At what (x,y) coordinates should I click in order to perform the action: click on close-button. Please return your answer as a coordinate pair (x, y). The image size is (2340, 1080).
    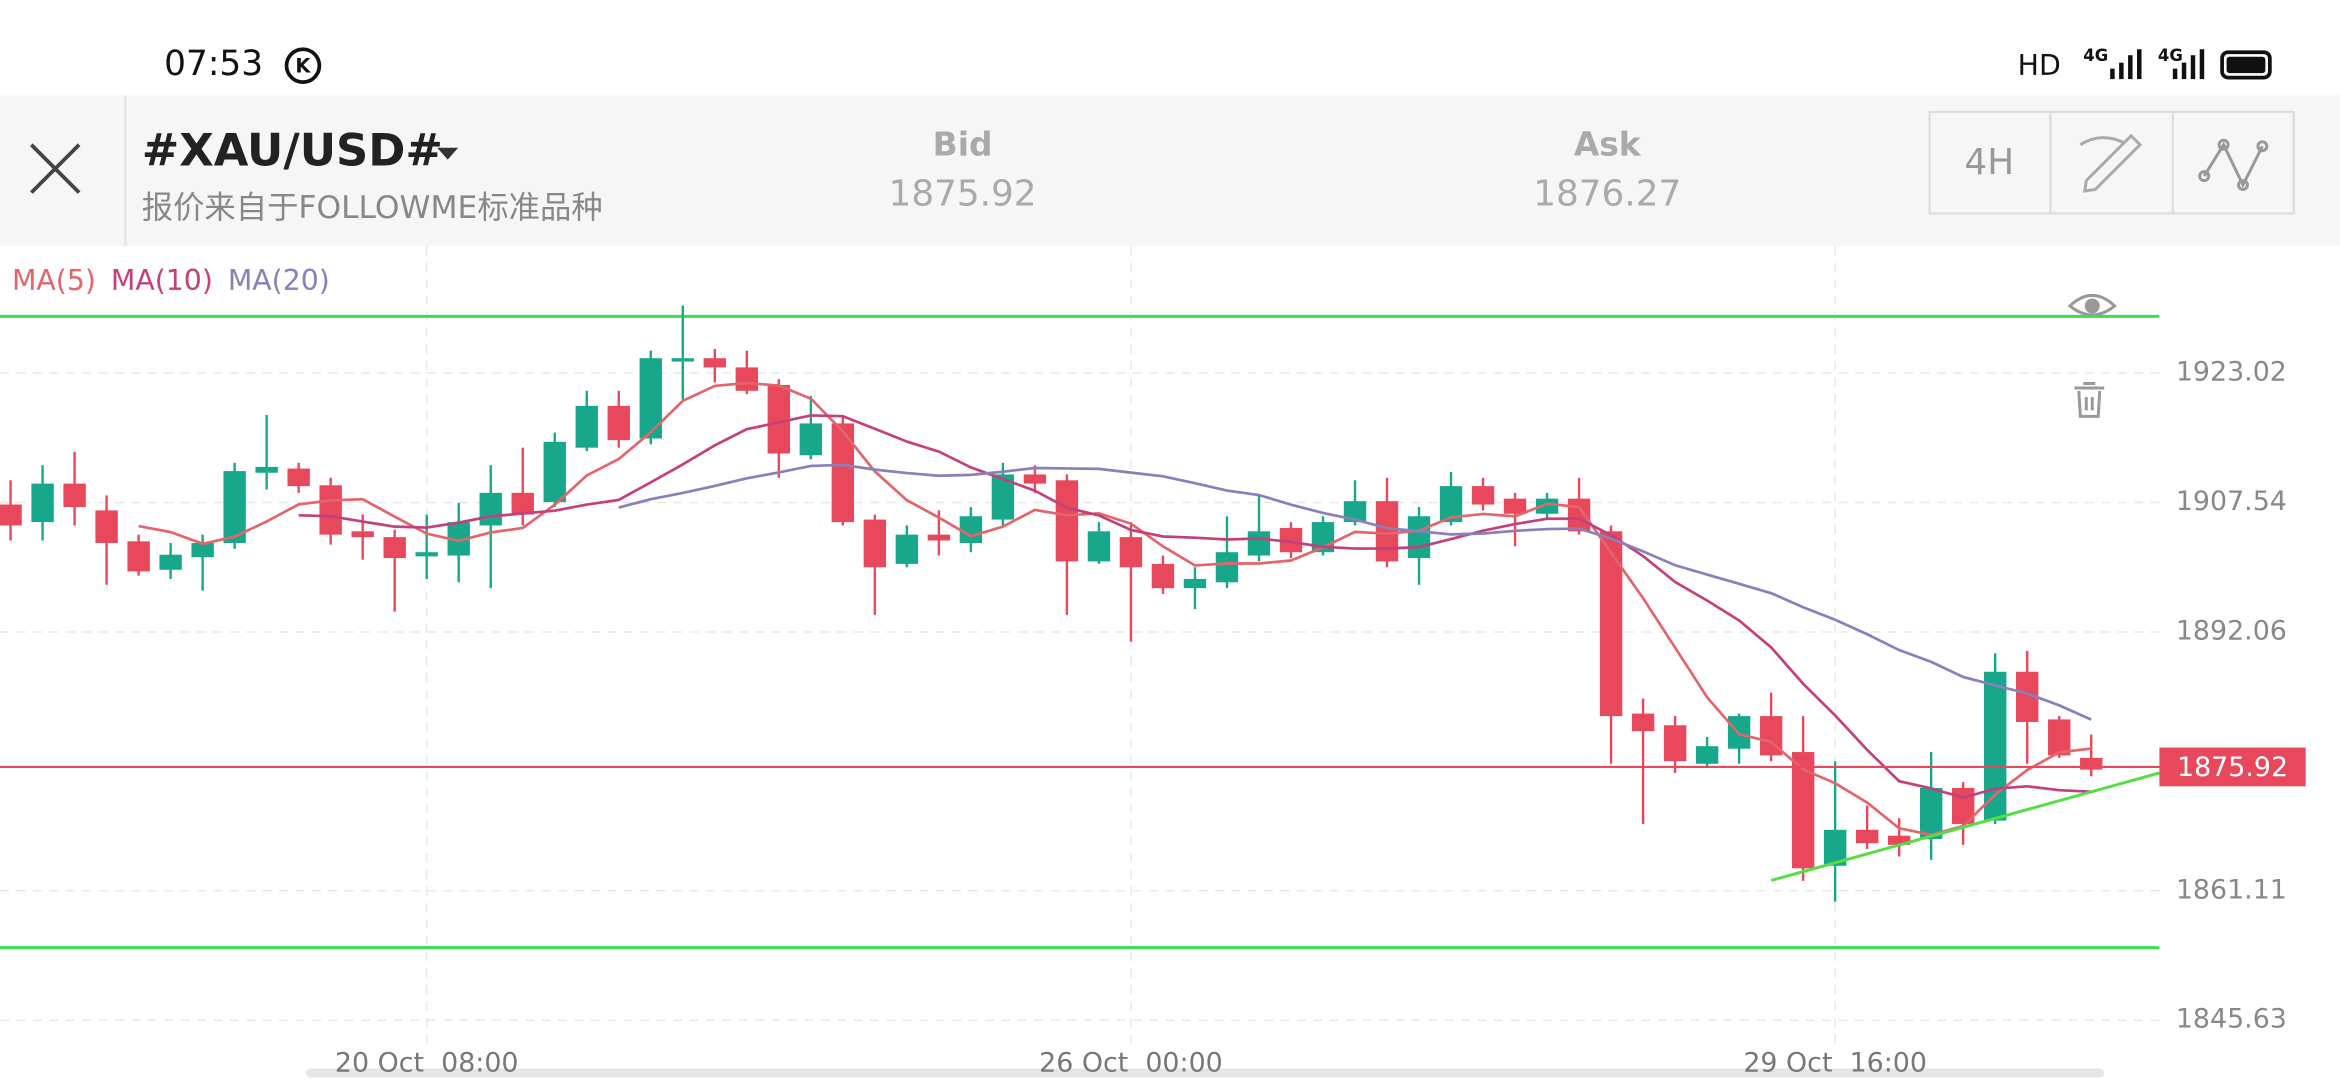
    Looking at the image, I should click on (55, 168).